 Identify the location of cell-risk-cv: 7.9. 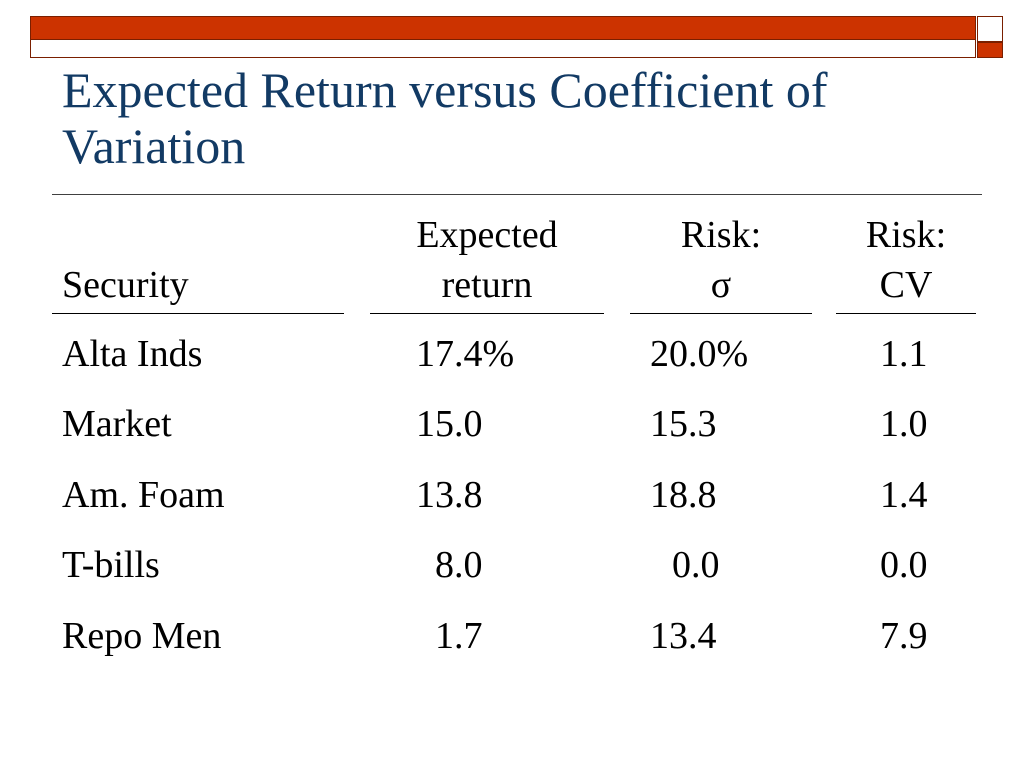
(904, 636).